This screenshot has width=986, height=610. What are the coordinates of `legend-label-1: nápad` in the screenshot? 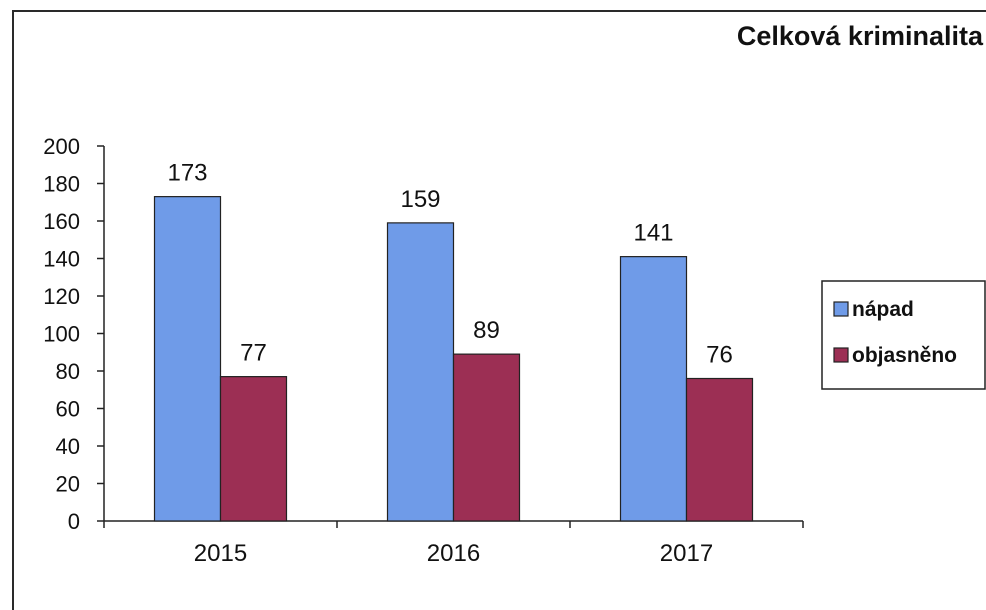 It's located at (883, 309).